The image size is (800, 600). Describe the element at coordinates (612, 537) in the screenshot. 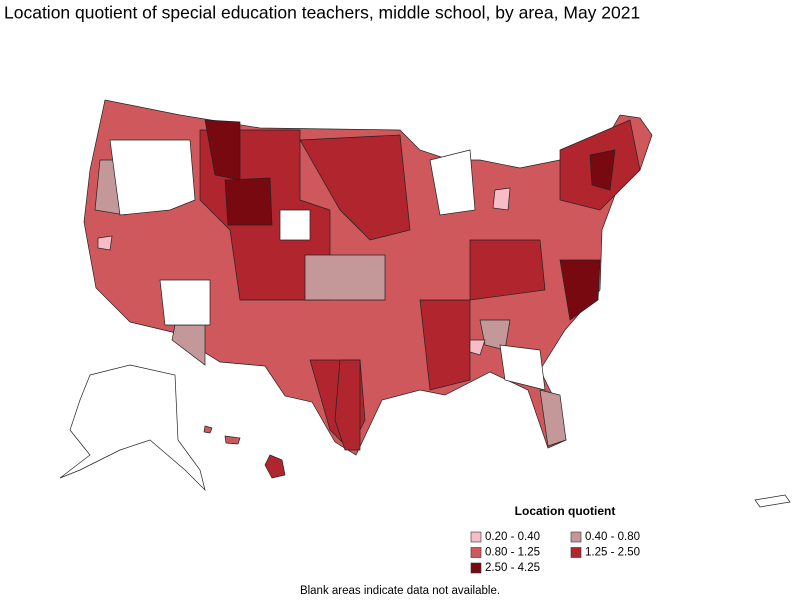

I see `legend-label: 0.40 - 0.80` at that location.